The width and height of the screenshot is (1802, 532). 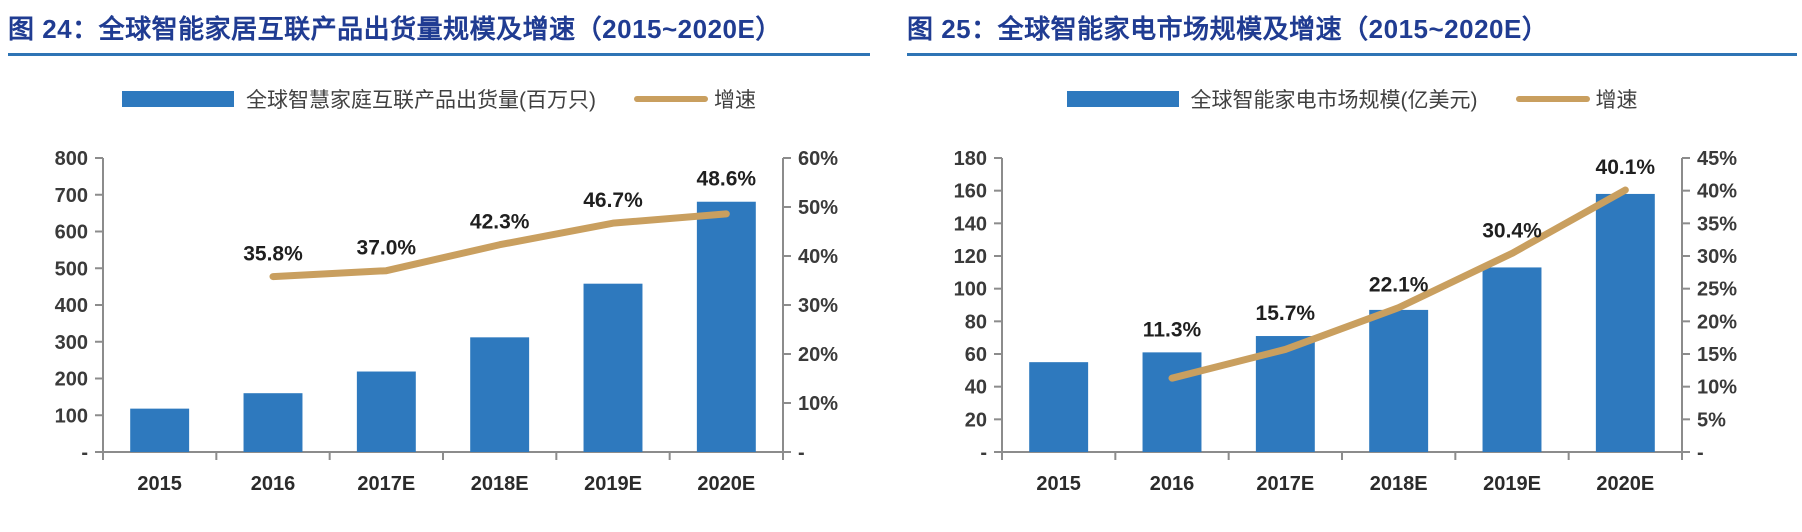 What do you see at coordinates (970, 257) in the screenshot?
I see `y-axis-tick-label: 120` at bounding box center [970, 257].